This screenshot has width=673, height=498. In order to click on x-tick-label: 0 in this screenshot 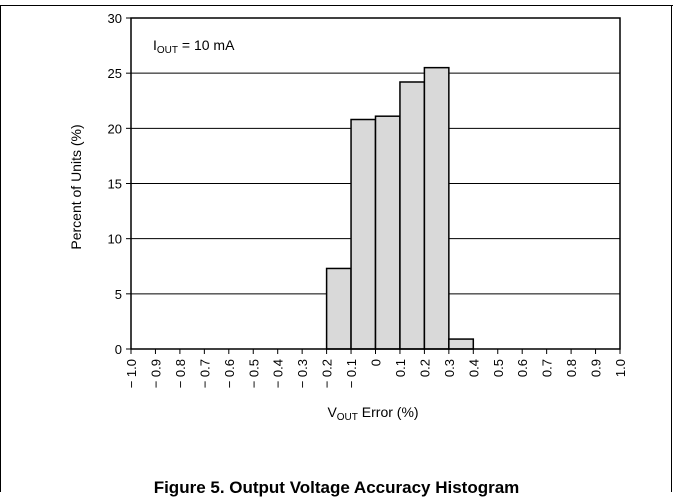, I will do `click(376, 362)`.